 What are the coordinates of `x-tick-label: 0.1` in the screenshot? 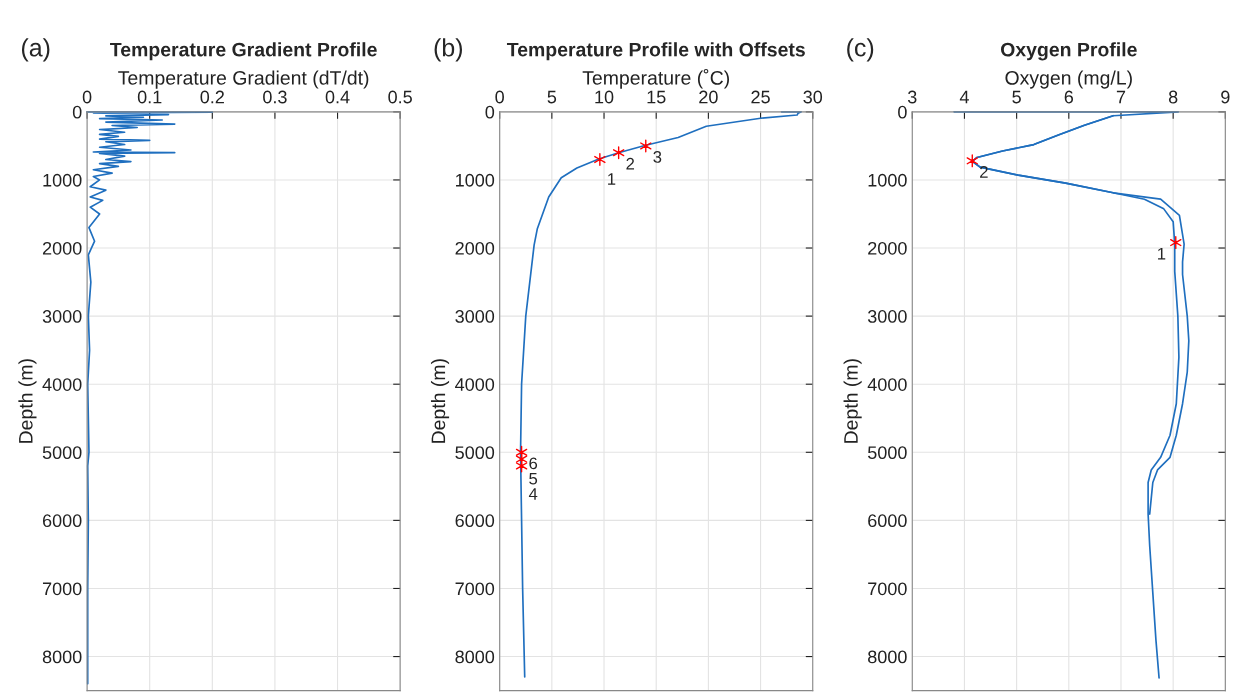 It's located at (149, 97).